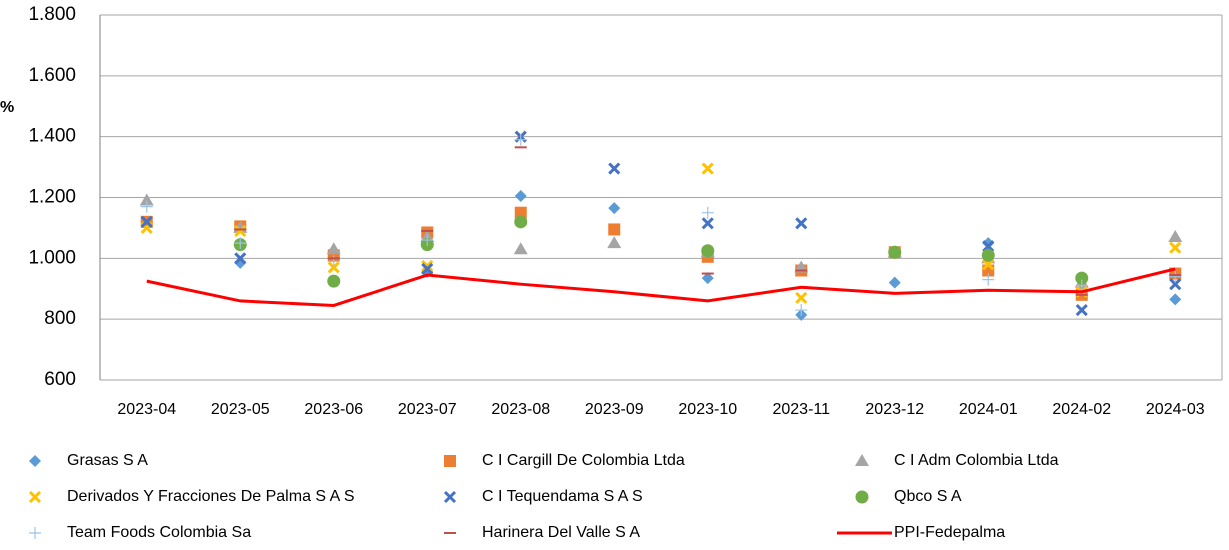 The image size is (1229, 550). What do you see at coordinates (146, 409) in the screenshot?
I see `x-tick-label: 2023-04` at bounding box center [146, 409].